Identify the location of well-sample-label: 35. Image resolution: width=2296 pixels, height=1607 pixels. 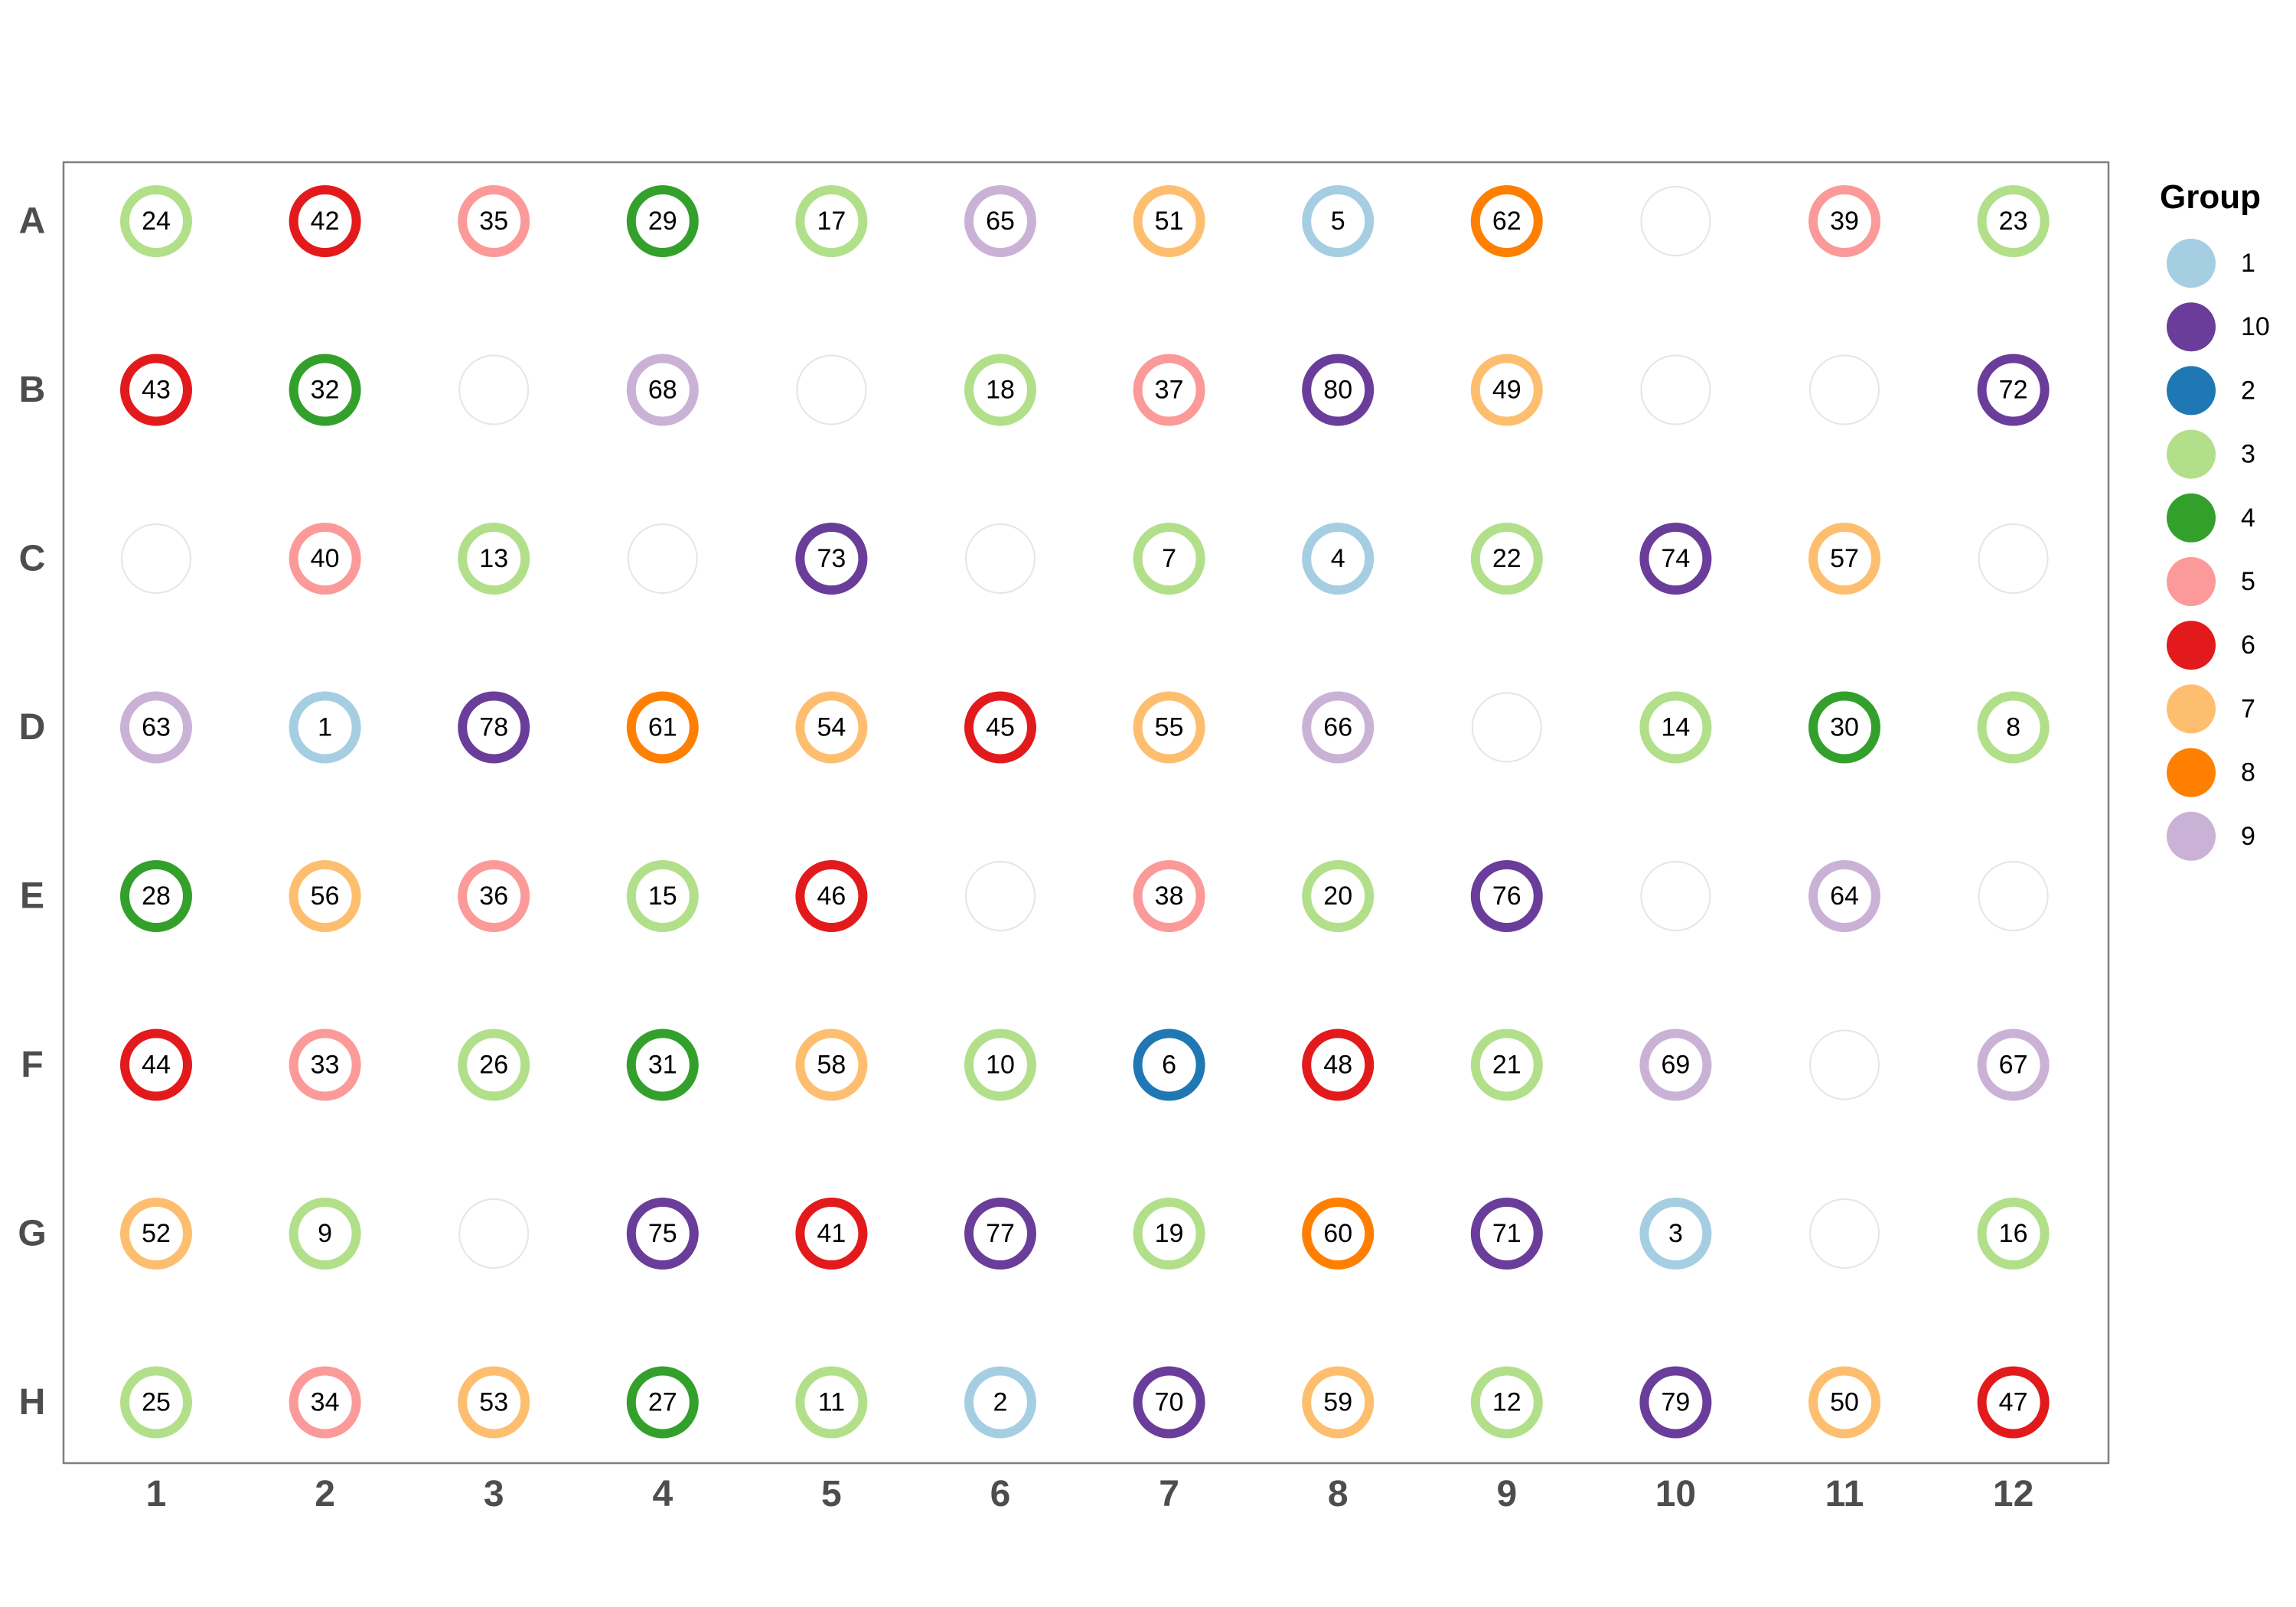
(493, 221).